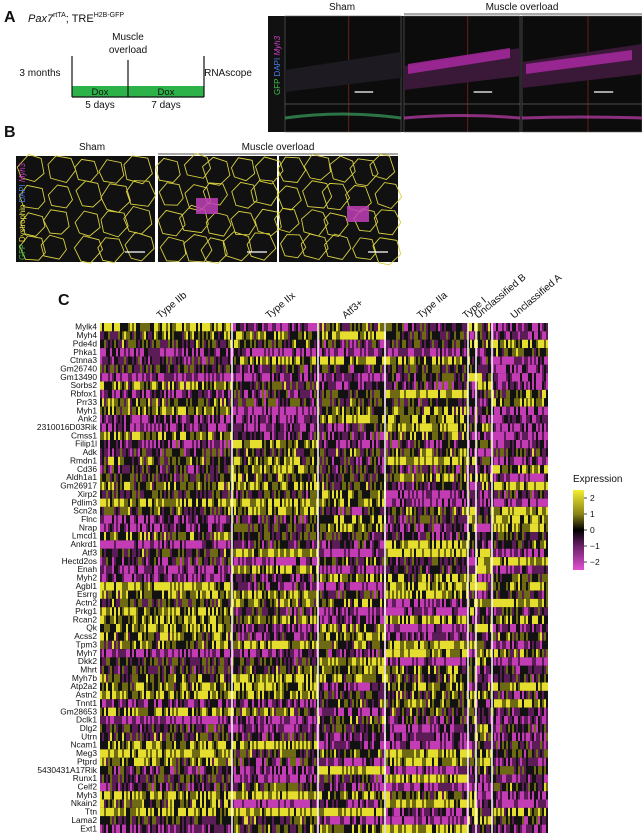  I want to click on gene-label: 5430431A17Rik, so click(67, 770).